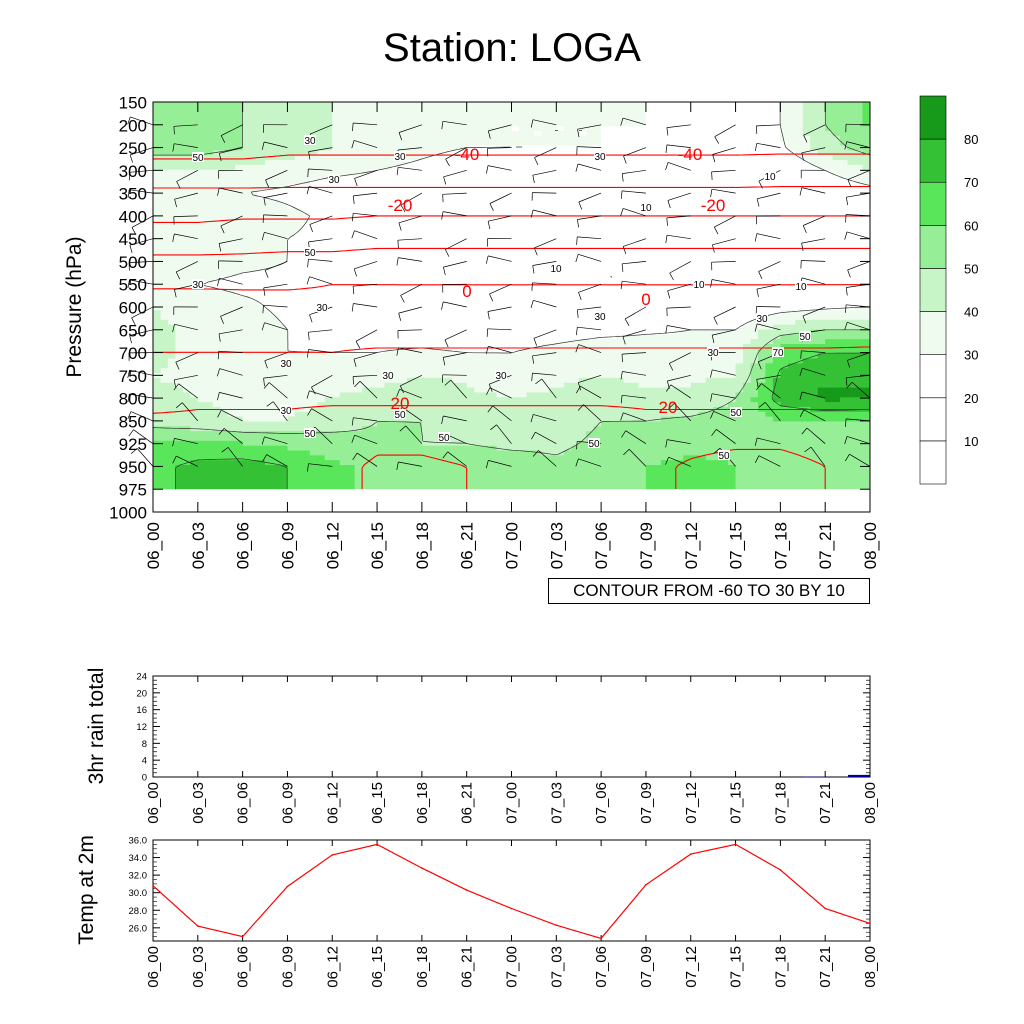 The image size is (1024, 1024). Describe the element at coordinates (971, 139) in the screenshot. I see `colorbar-label: 80` at that location.